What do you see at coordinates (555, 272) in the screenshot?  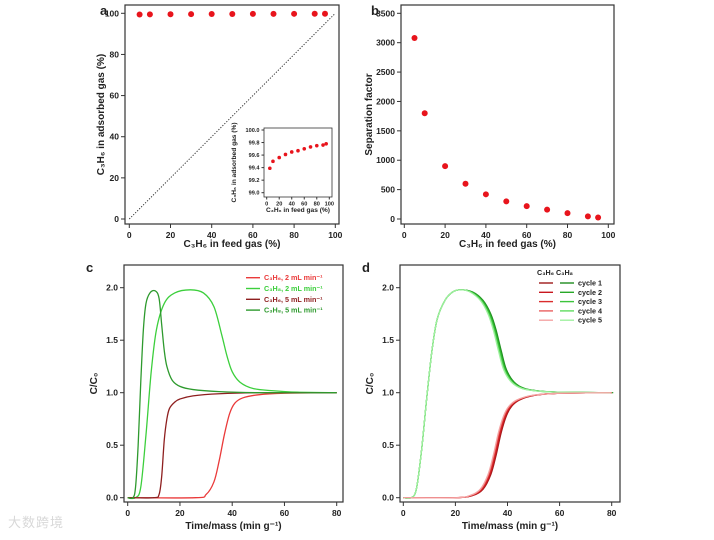 I see `legend-header: C₃H₆ C₃H₈` at bounding box center [555, 272].